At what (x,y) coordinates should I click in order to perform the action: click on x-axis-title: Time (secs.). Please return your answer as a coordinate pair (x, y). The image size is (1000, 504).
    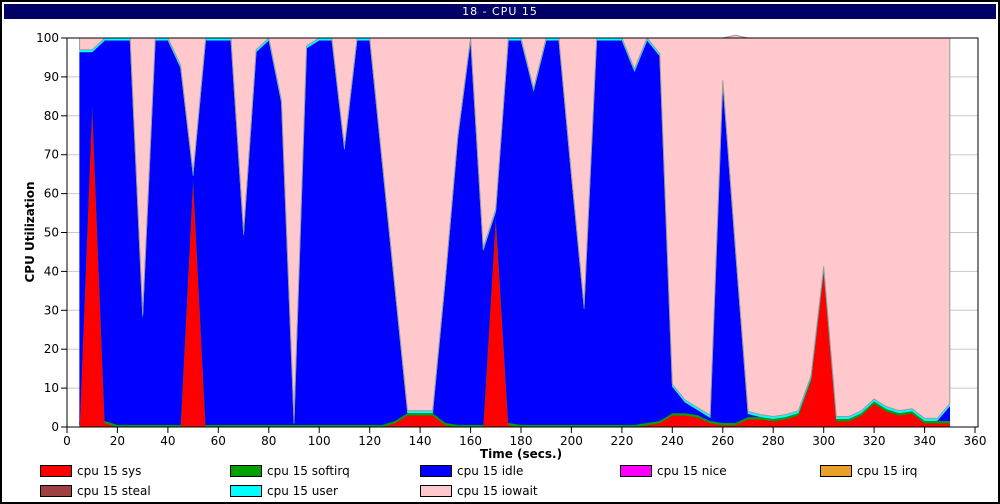
    Looking at the image, I should click on (521, 454).